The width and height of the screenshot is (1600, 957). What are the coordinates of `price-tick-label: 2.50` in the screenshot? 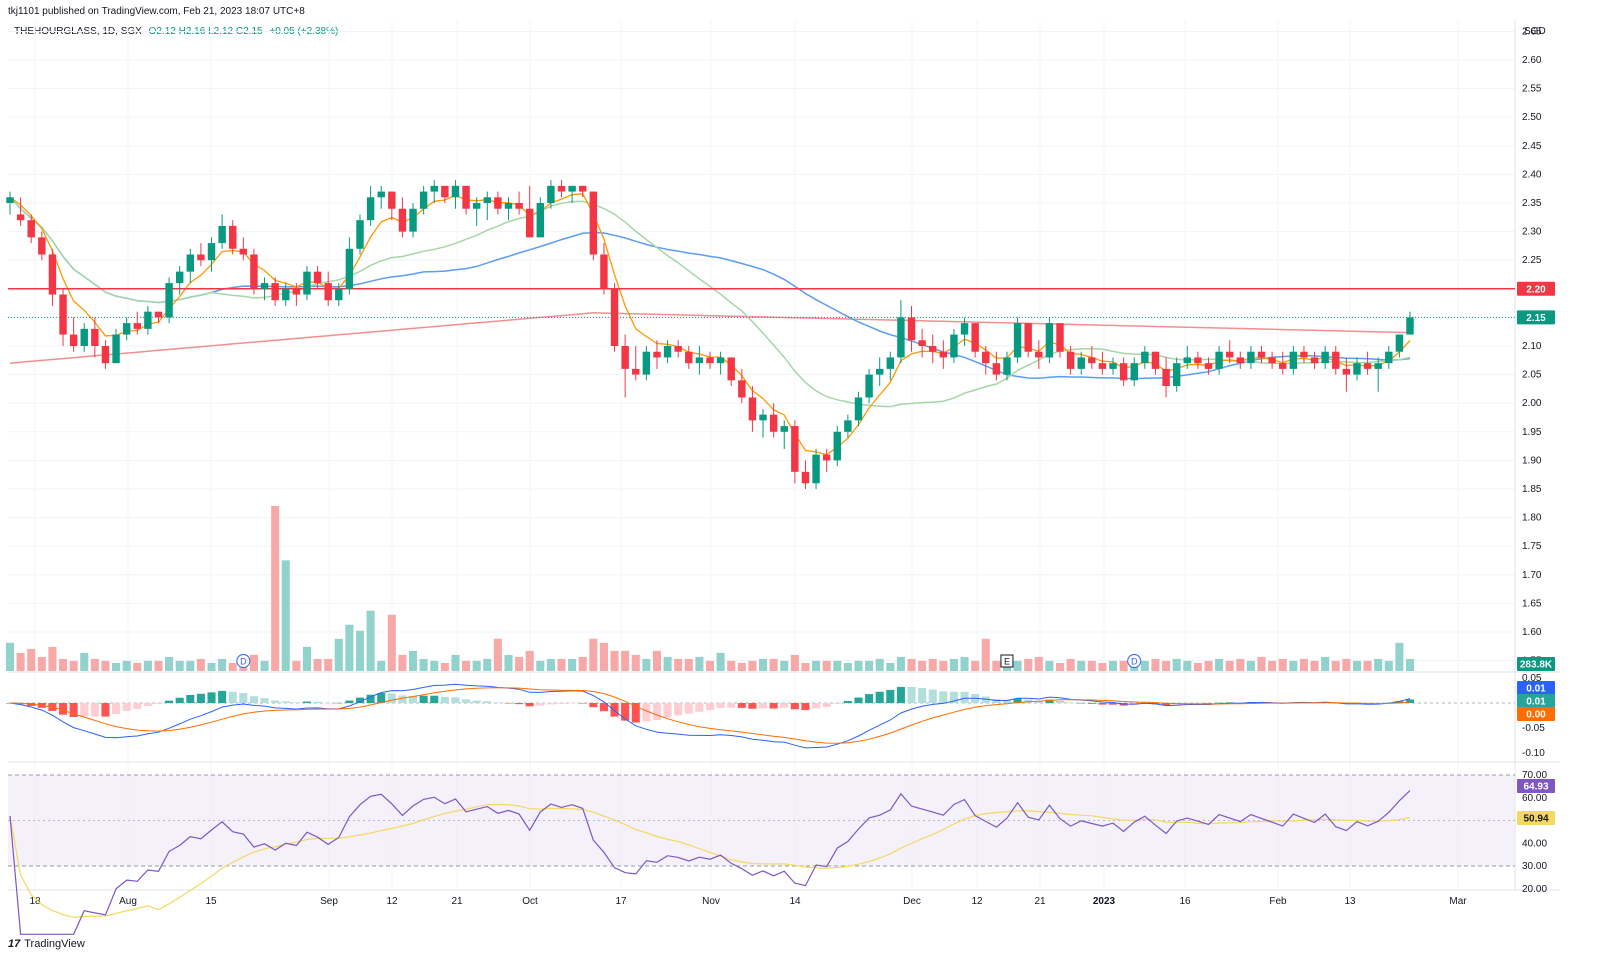 It's located at (1532, 117).